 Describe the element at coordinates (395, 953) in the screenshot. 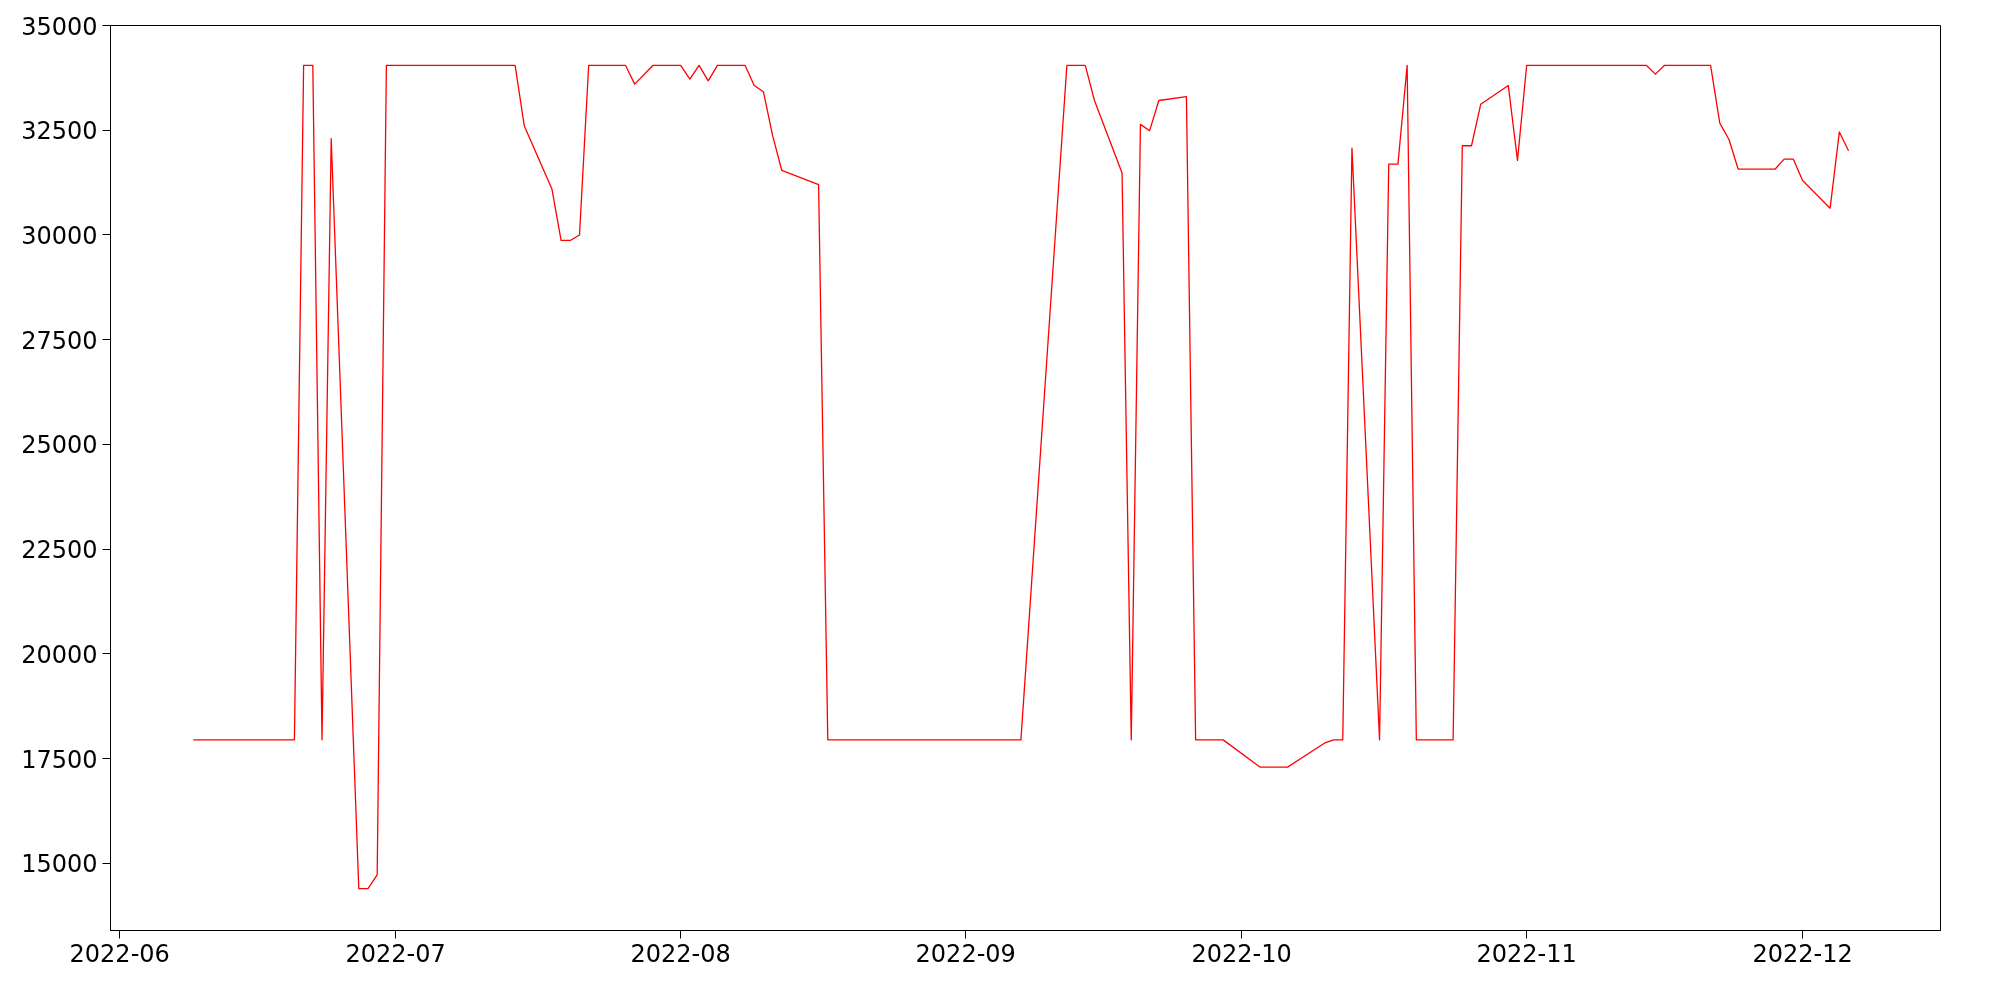

I see `x-tick-label: 2022-07` at that location.